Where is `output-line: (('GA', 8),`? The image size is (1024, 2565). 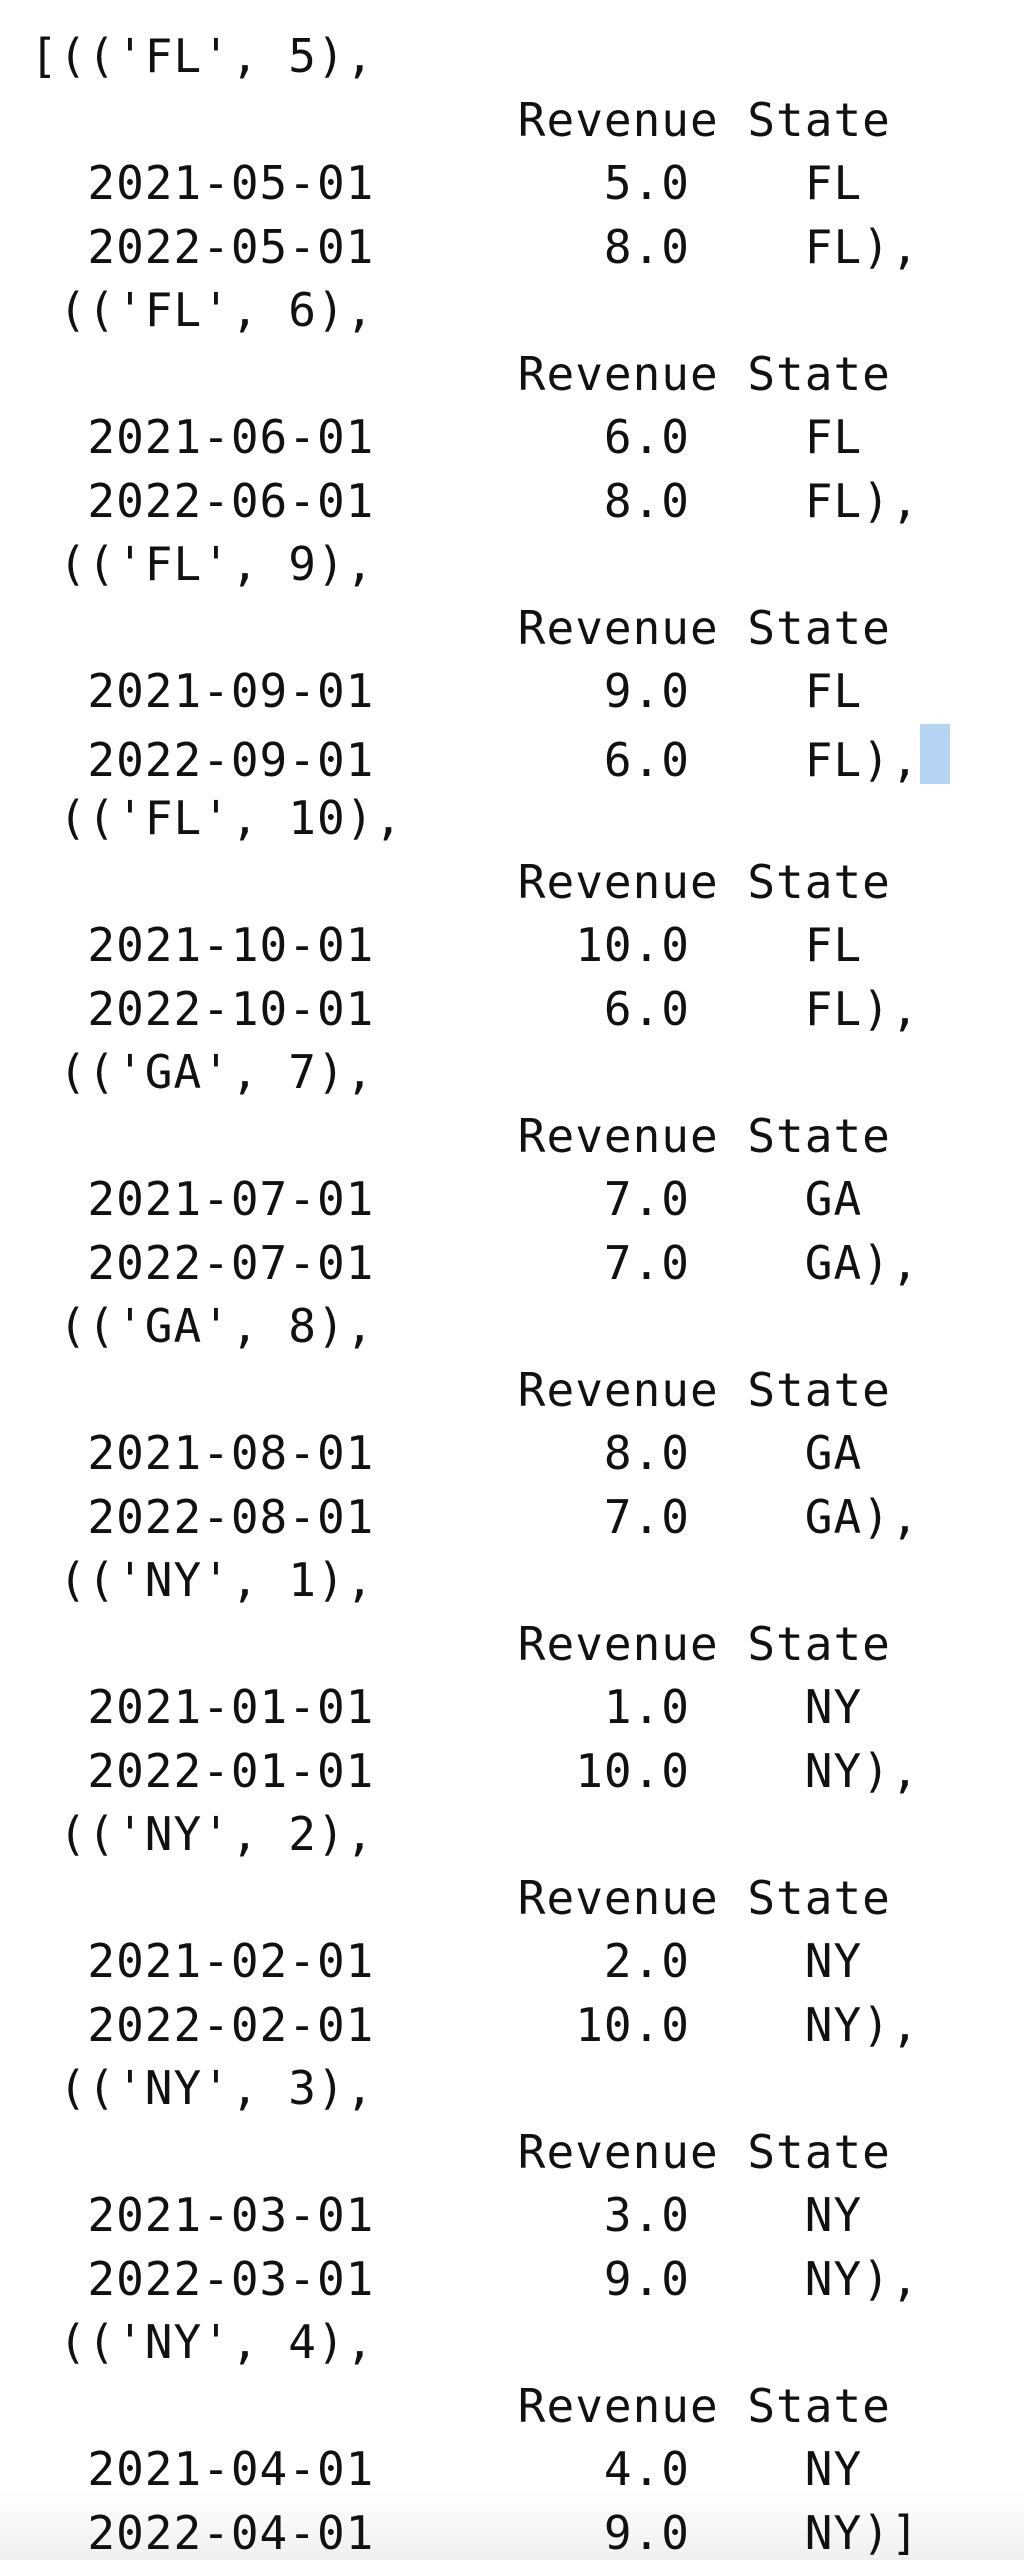 output-line: (('GA', 8), is located at coordinates (527, 1327).